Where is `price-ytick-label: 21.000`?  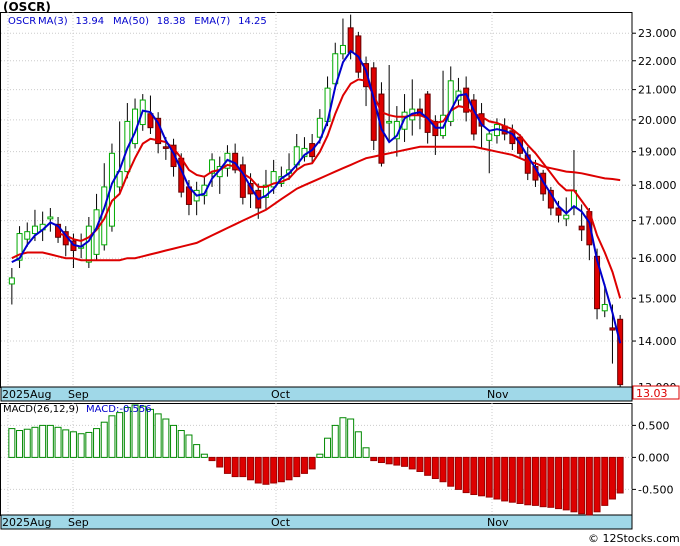 price-ytick-label: 21.000 is located at coordinates (657, 90).